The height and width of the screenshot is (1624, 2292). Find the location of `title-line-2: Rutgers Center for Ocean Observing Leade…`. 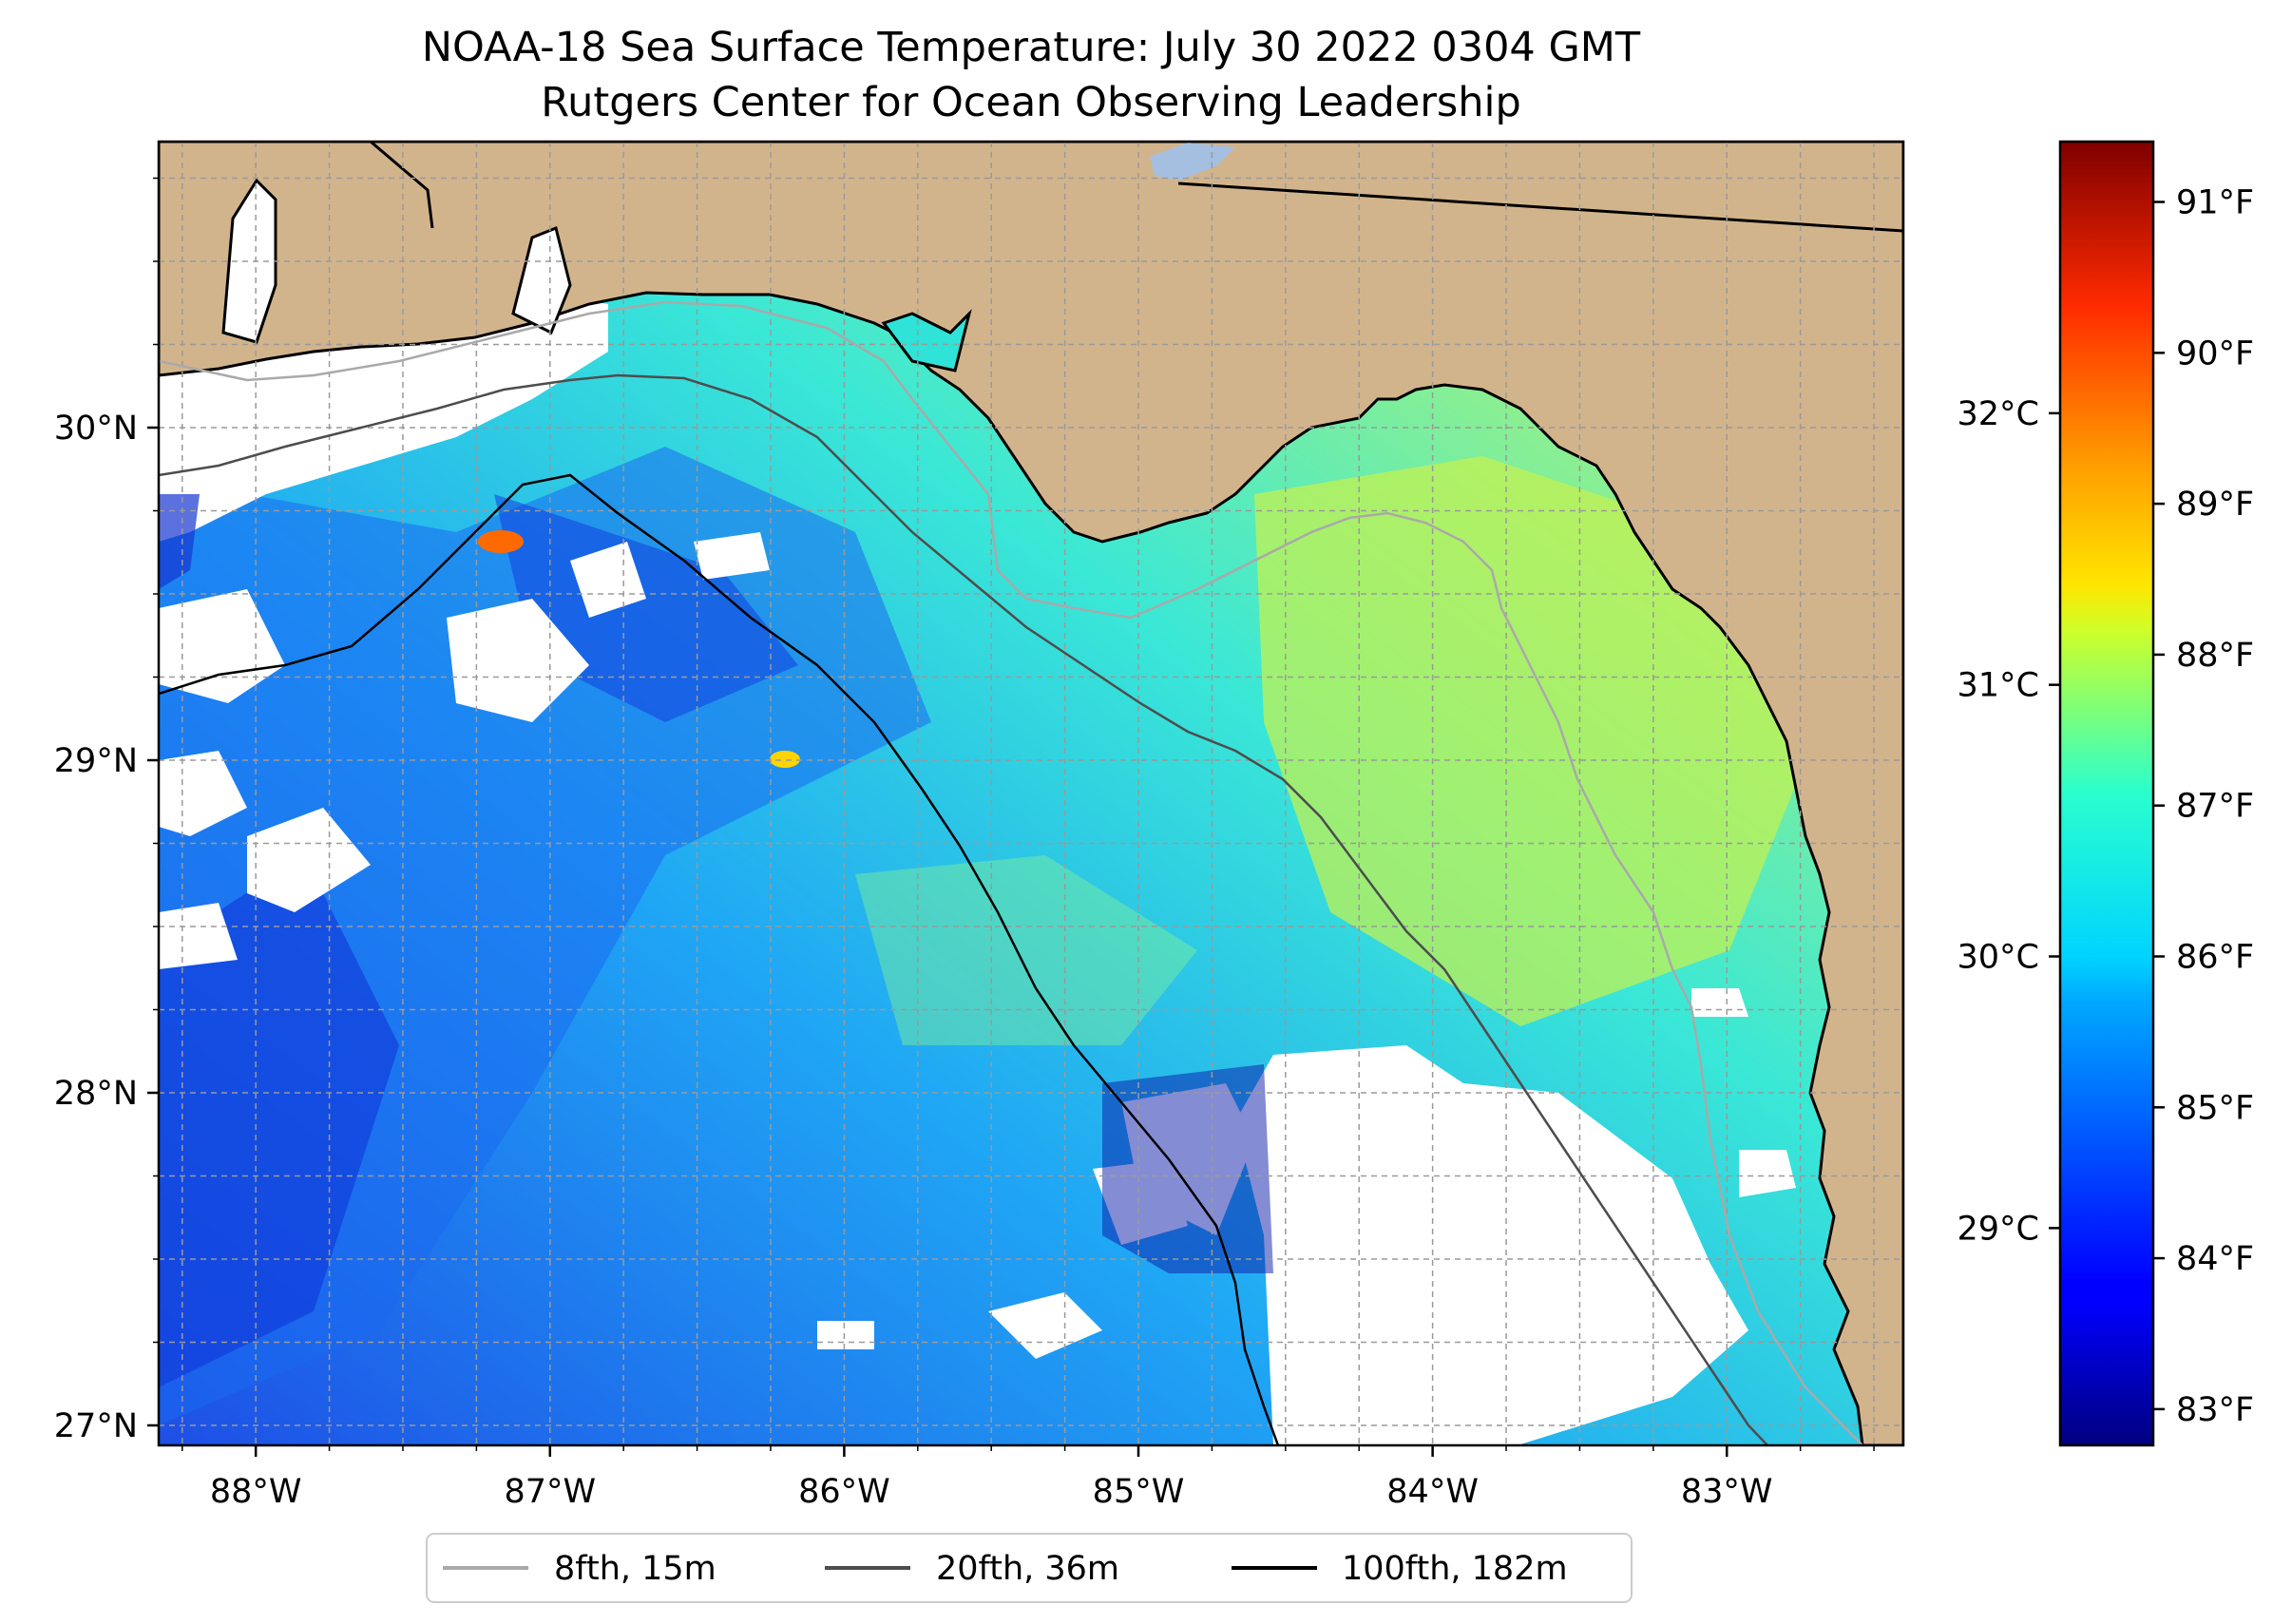

title-line-2: Rutgers Center for Ocean Observing Leade… is located at coordinates (1031, 102).